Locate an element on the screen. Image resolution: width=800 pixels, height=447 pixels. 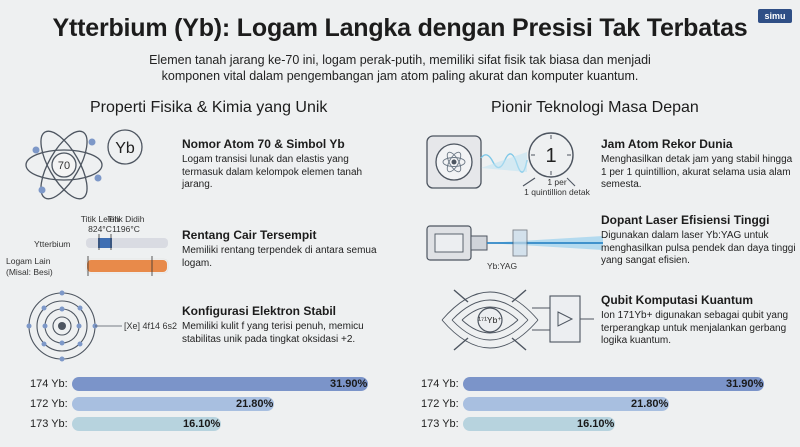
electron-shell-icon: [Xe] 4f14 6s2 is located at coordinates (101, 326).